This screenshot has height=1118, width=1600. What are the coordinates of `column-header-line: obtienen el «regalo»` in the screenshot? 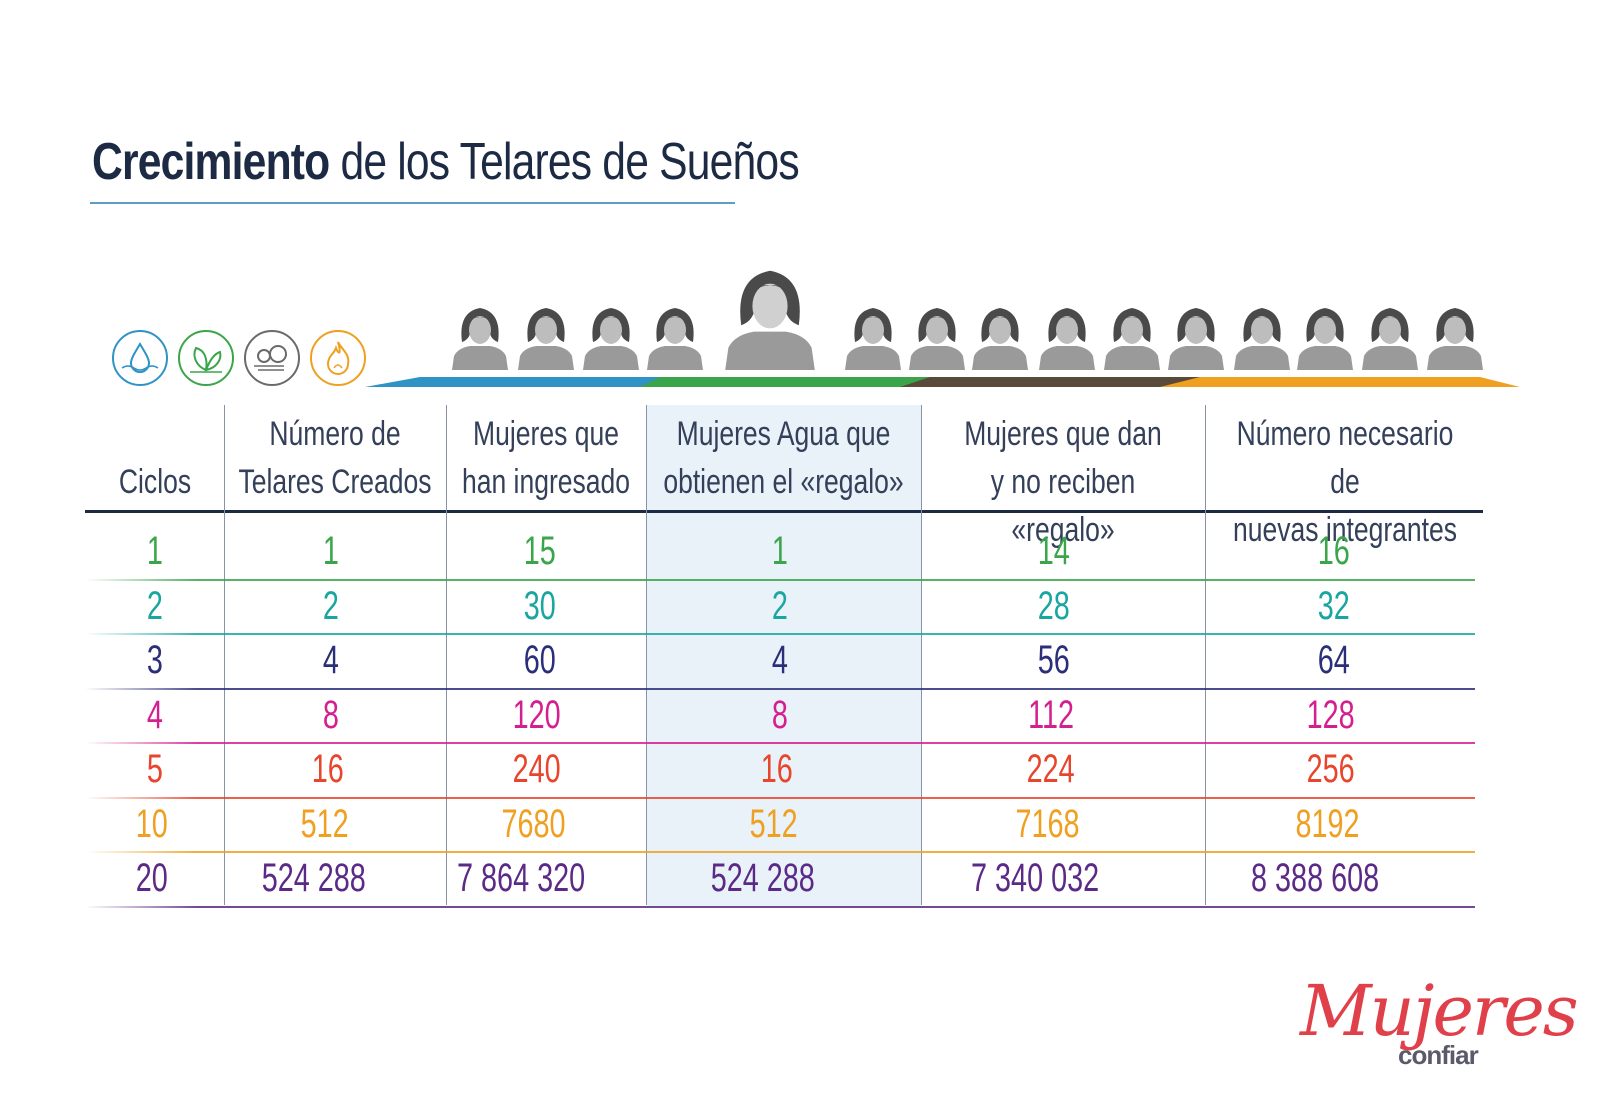 It's located at (783, 482).